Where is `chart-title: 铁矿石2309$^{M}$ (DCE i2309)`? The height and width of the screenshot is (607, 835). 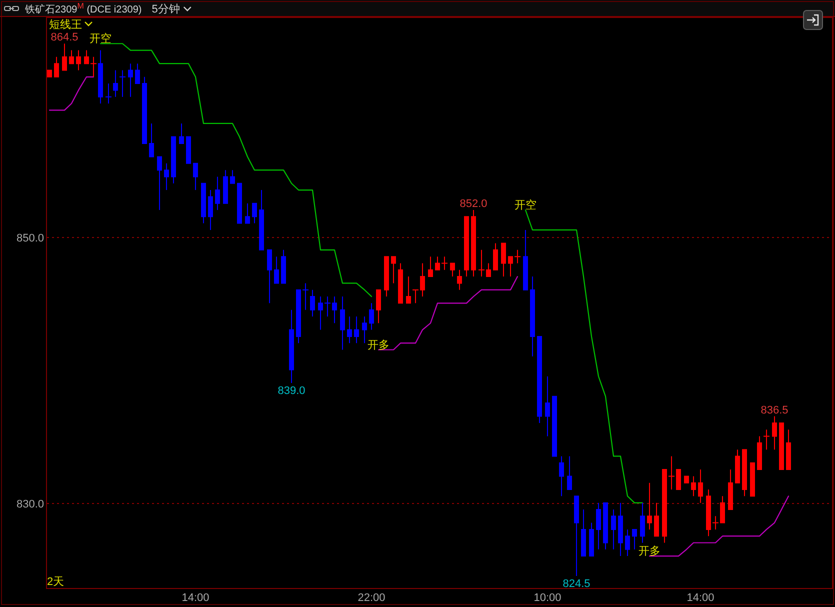 chart-title: 铁矿石2309$^{M}$ (DCE i2309) is located at coordinates (83, 9).